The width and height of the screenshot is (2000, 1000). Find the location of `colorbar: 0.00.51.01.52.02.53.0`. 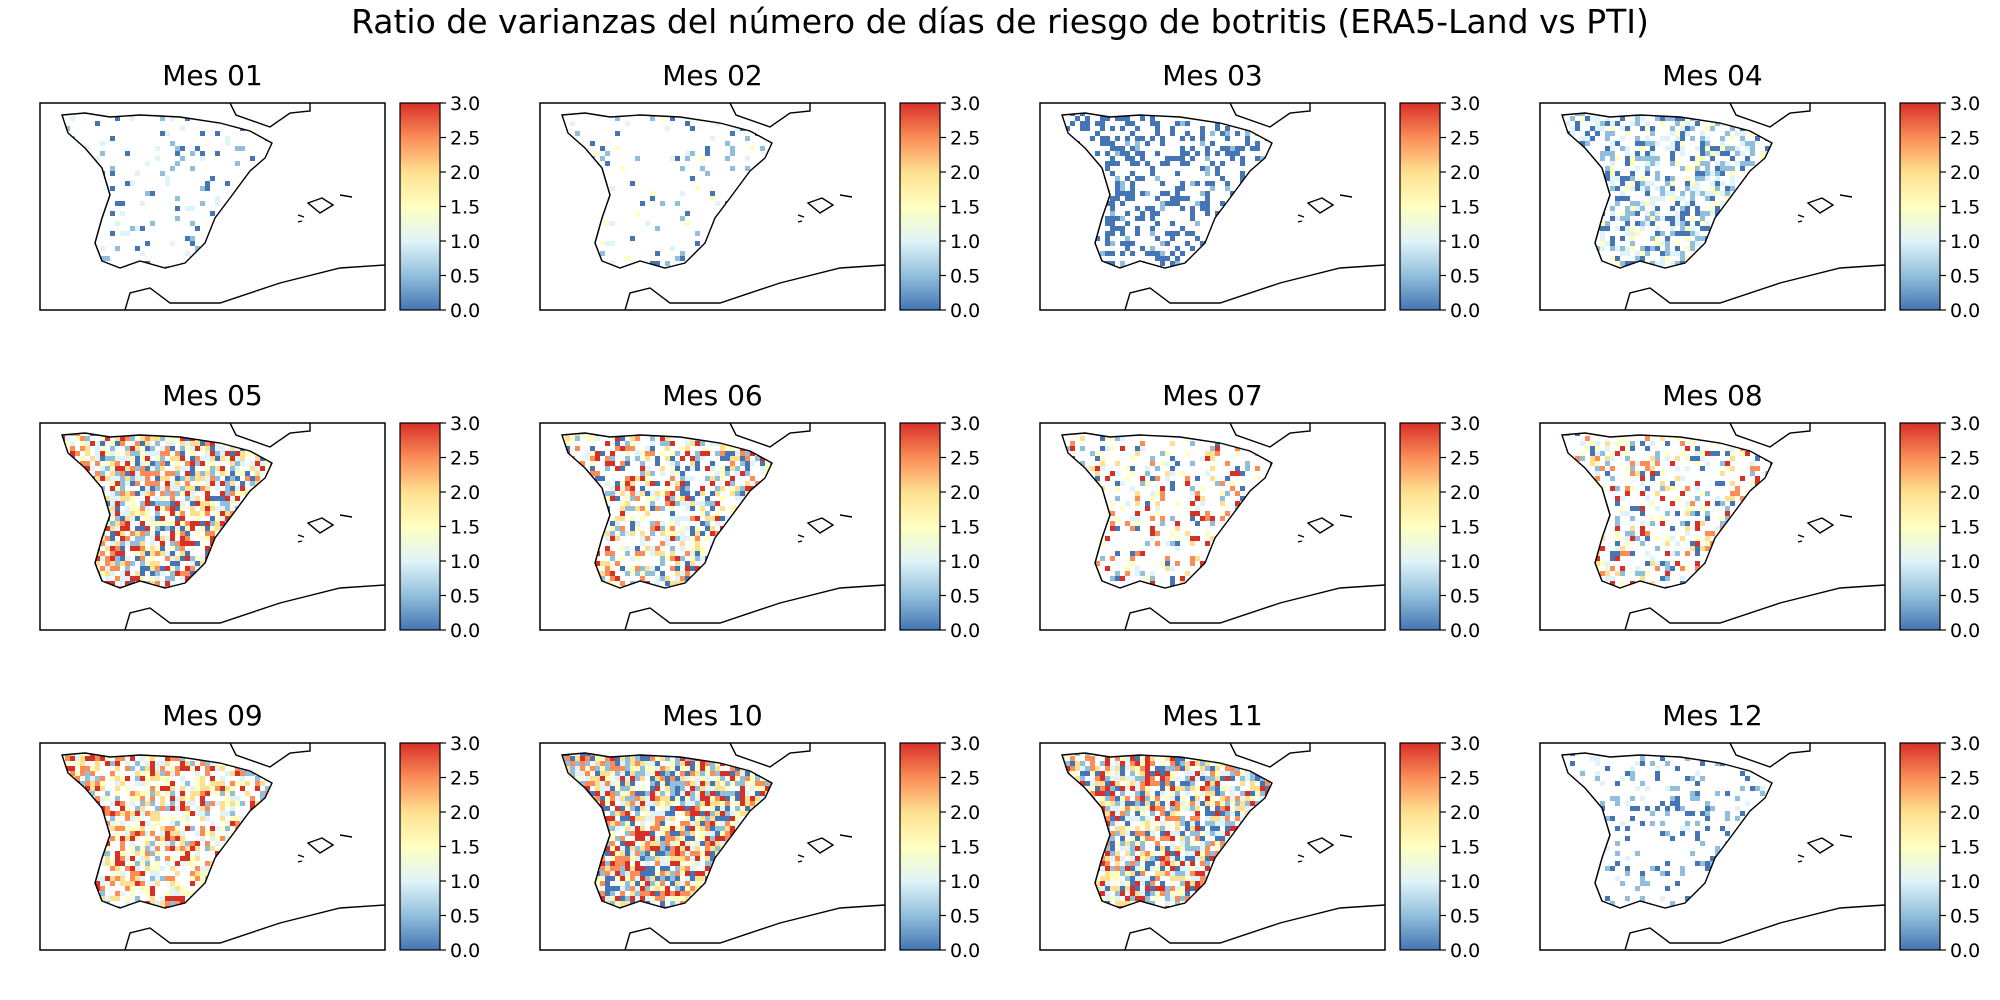

colorbar: 0.00.51.01.52.02.53.0 is located at coordinates (1439, 207).